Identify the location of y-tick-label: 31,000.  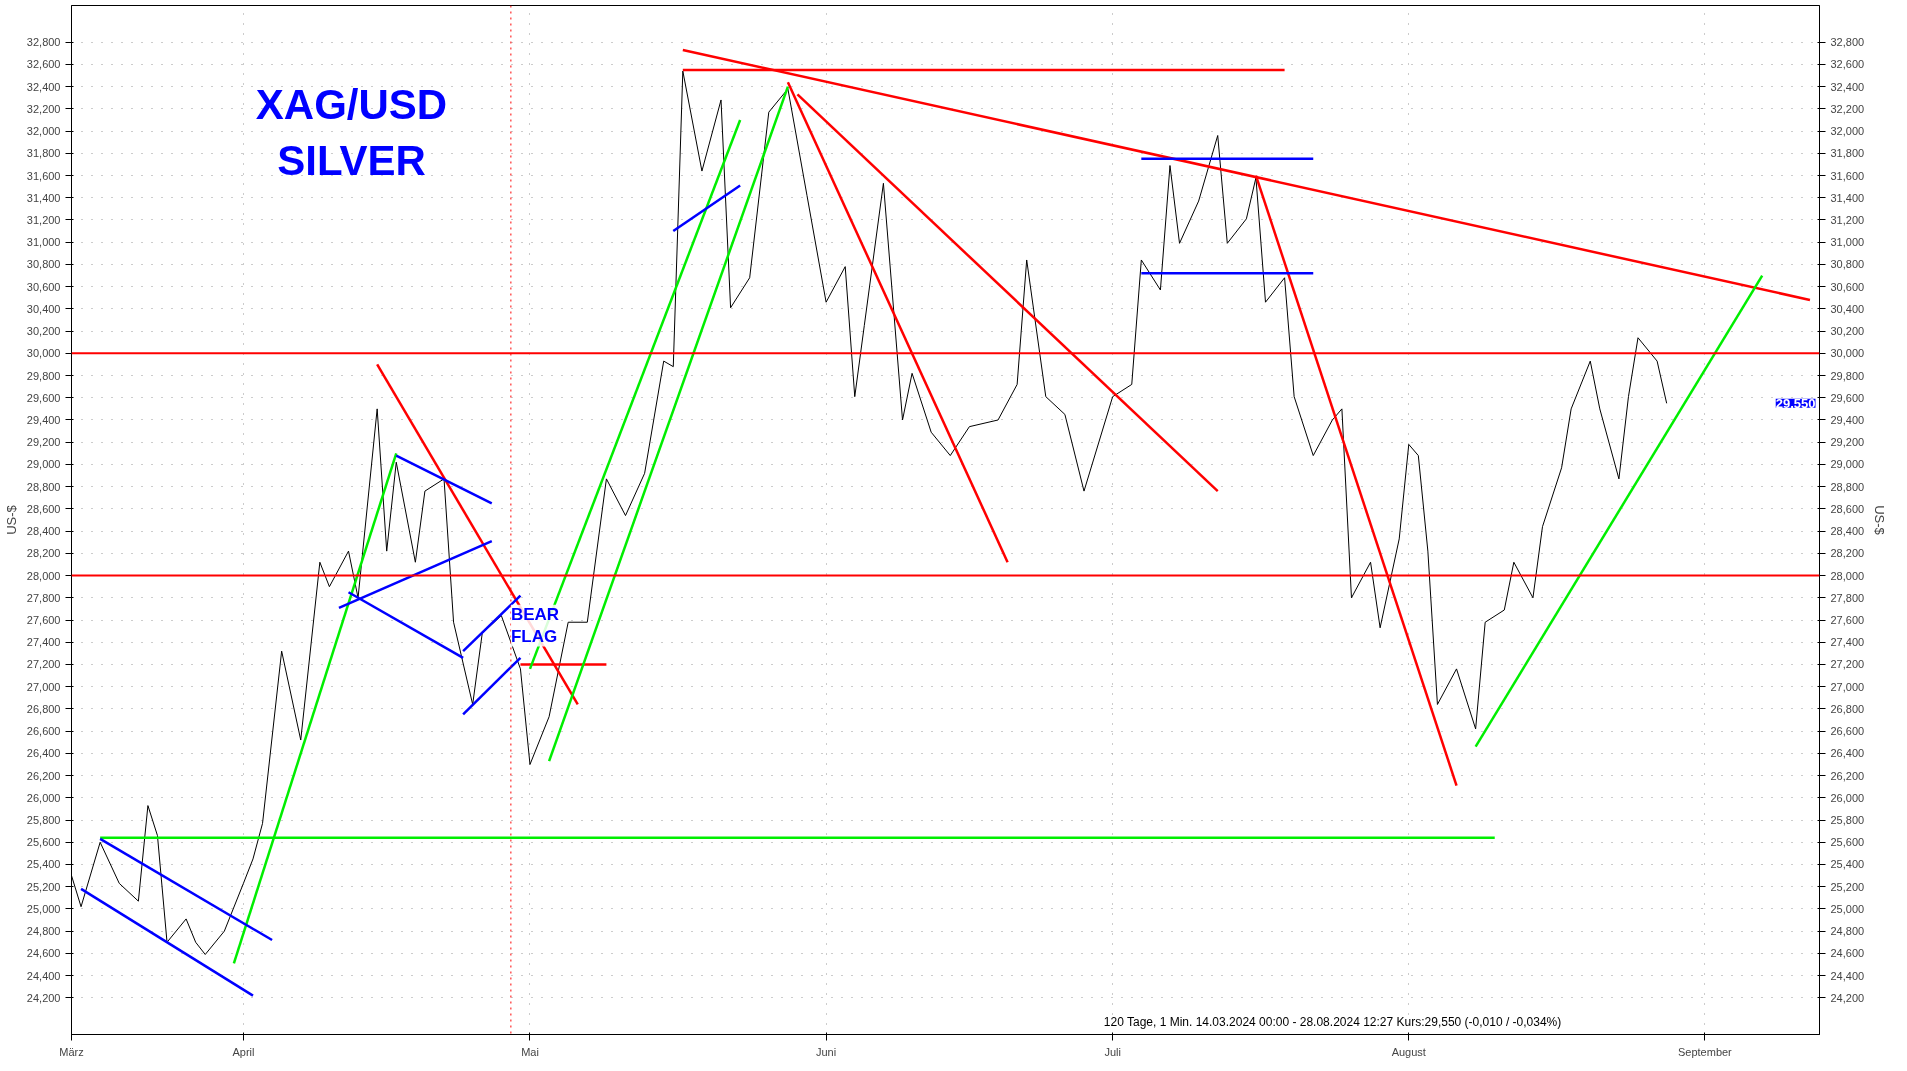
(43, 242).